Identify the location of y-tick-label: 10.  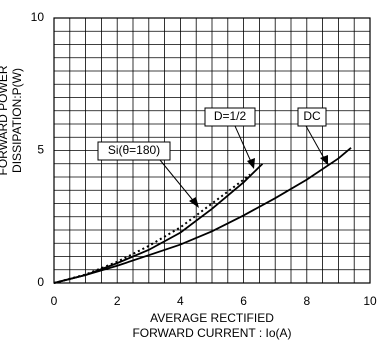
(38, 17).